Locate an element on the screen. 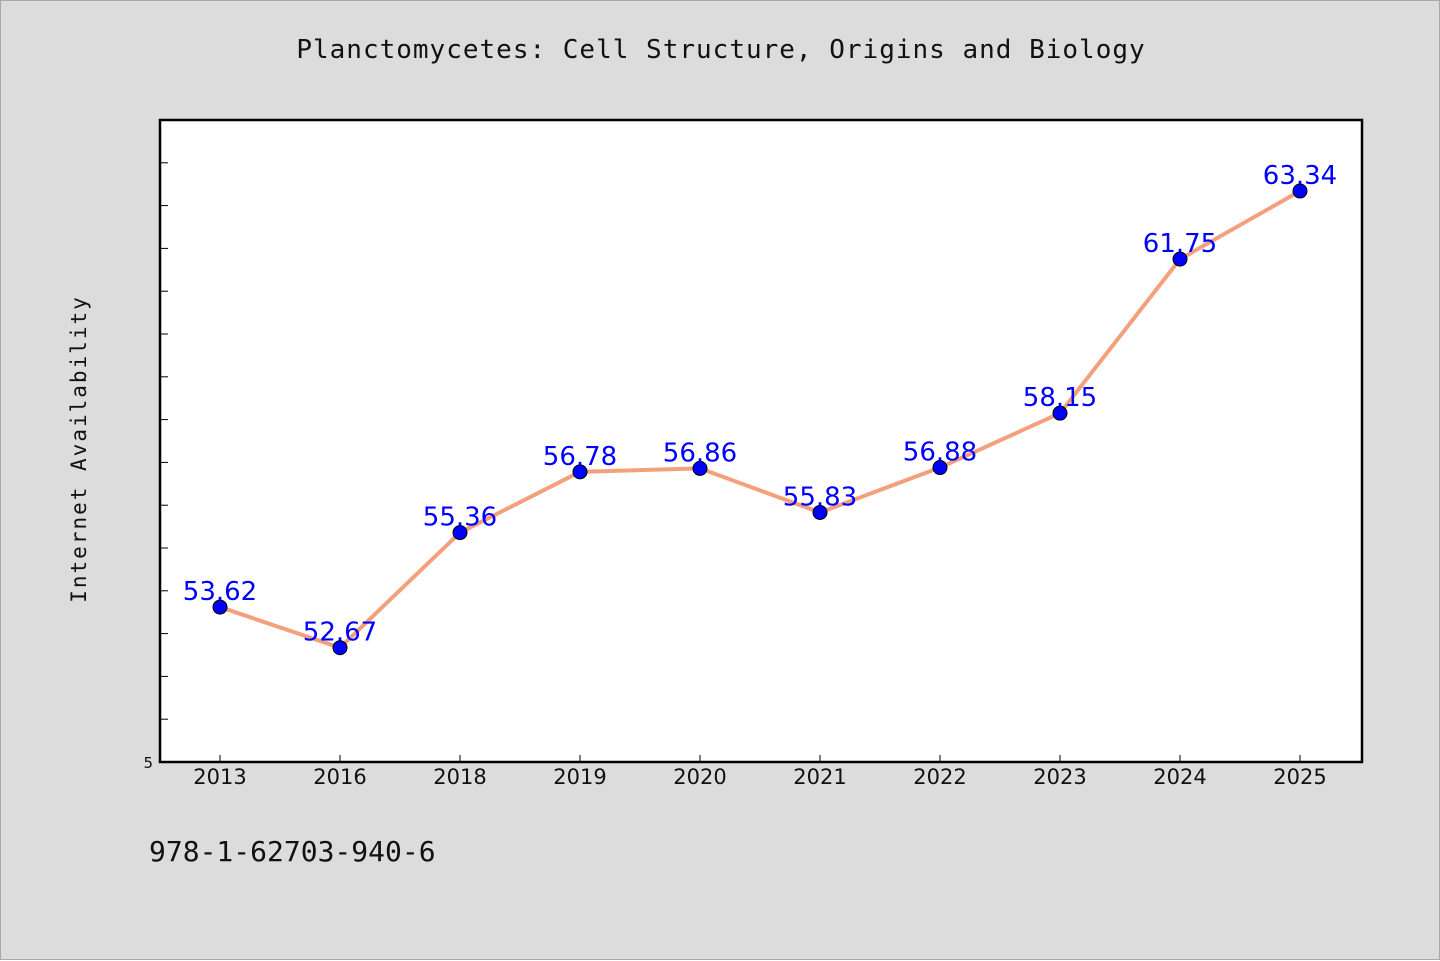 This screenshot has height=961, width=1440. data-label: 53.62 is located at coordinates (220, 592).